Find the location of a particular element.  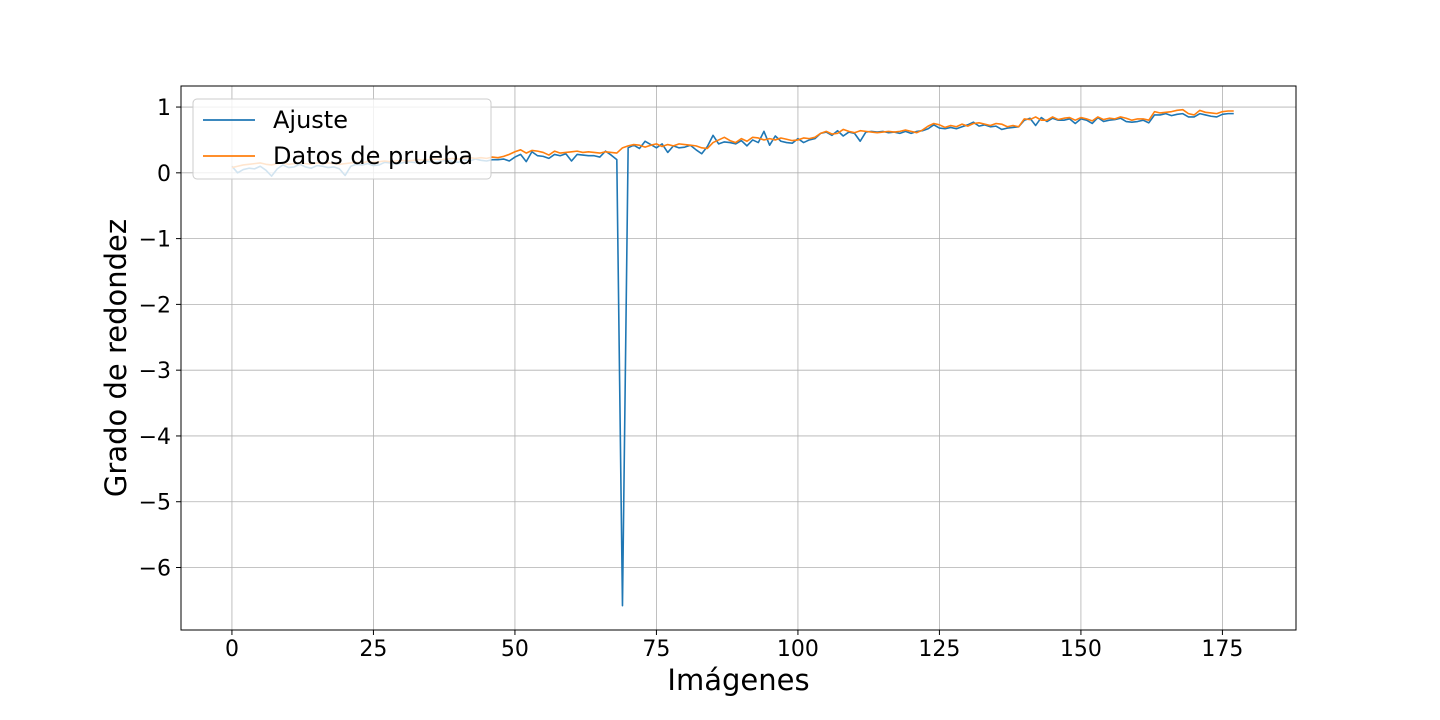

x-tick-label: 150 is located at coordinates (1081, 649).